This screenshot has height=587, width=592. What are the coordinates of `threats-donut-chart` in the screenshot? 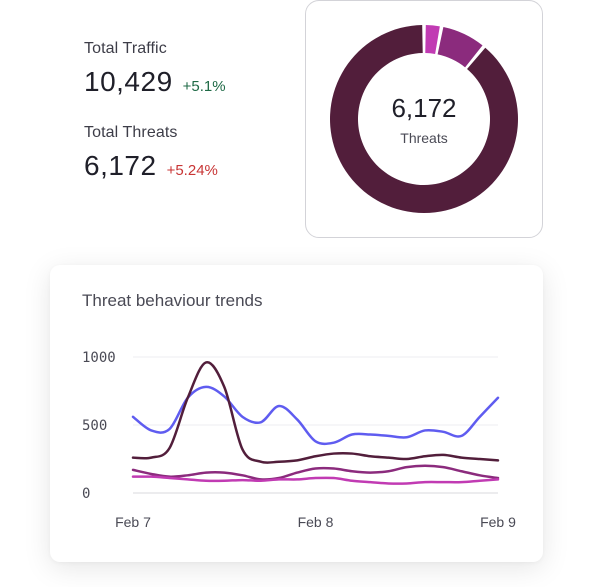 It's located at (424, 119).